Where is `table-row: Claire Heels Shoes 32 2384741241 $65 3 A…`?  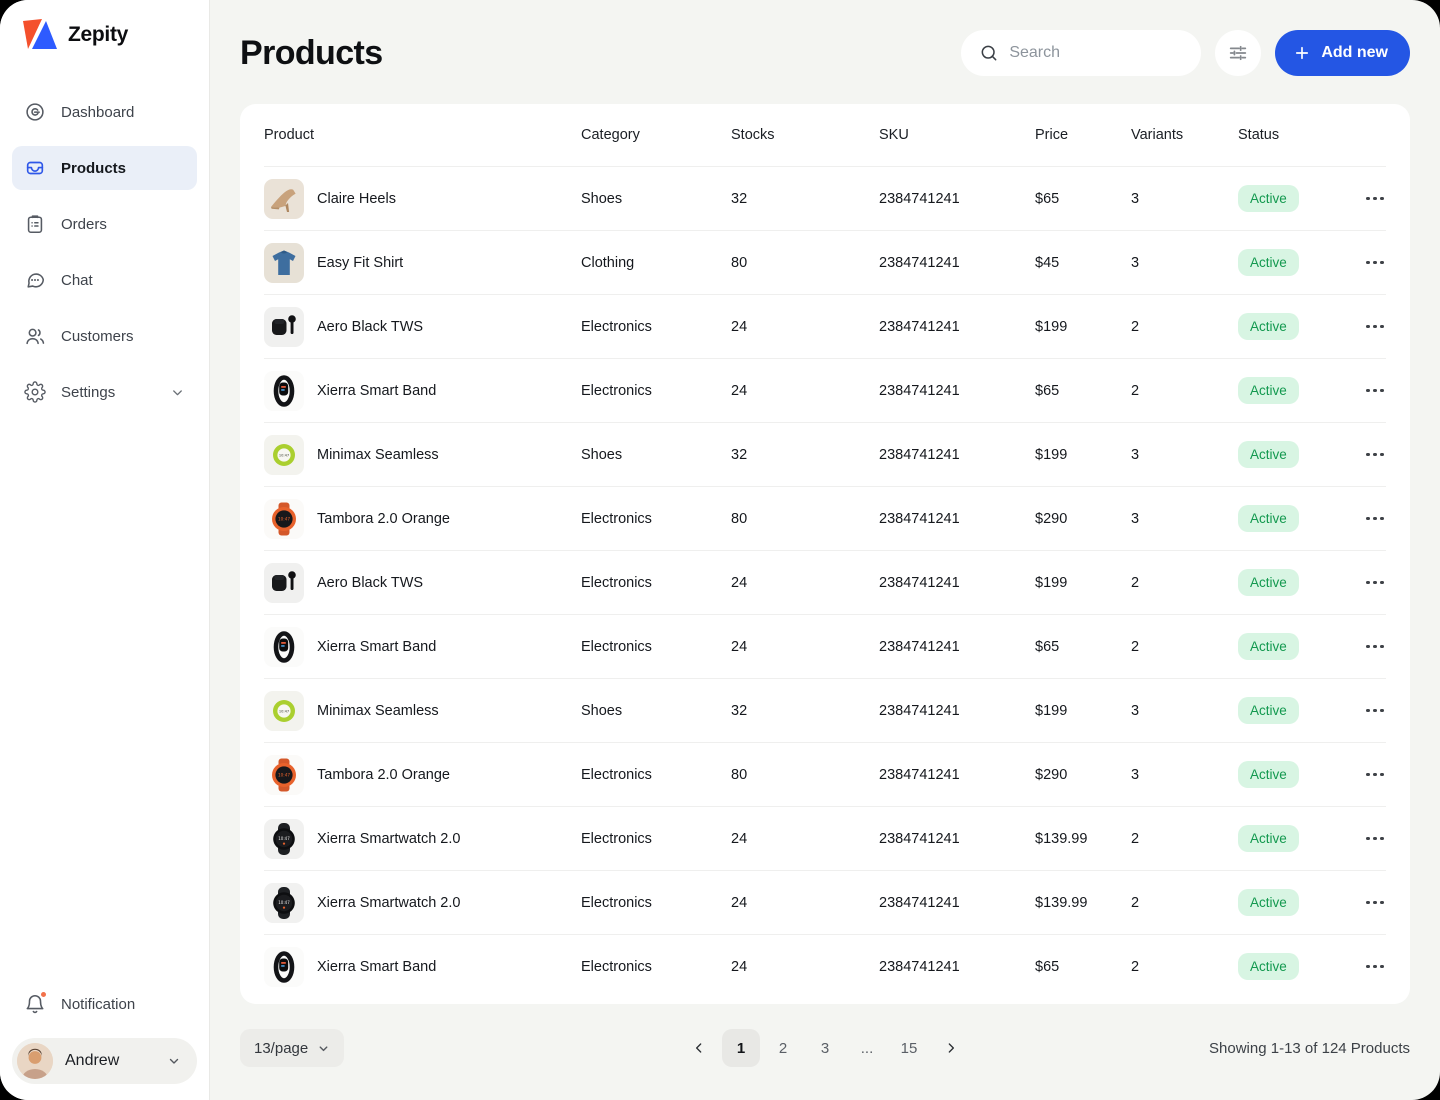 table-row: Claire Heels Shoes 32 2384741241 $65 3 A… is located at coordinates (825, 198).